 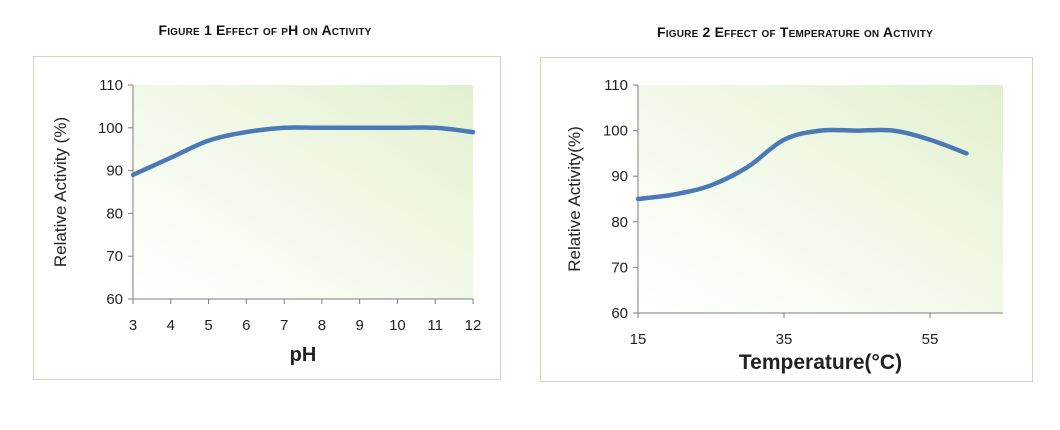 What do you see at coordinates (322, 325) in the screenshot?
I see `x-tick-label: 8` at bounding box center [322, 325].